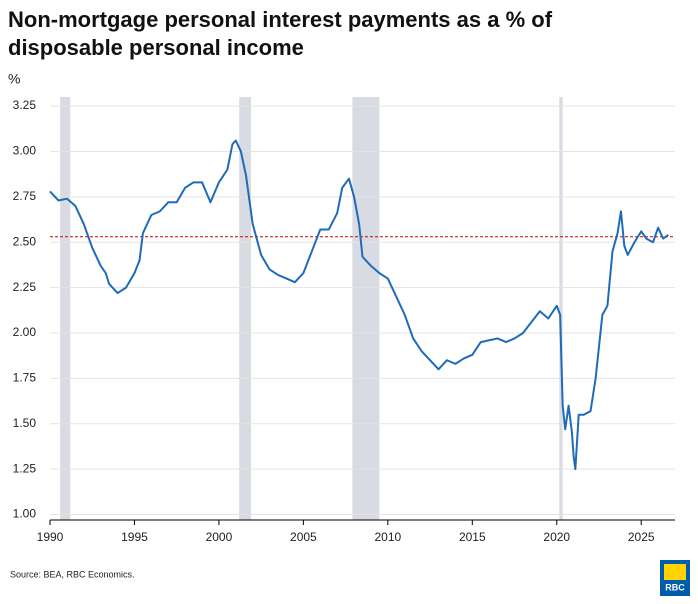 Image resolution: width=698 pixels, height=604 pixels. Describe the element at coordinates (25, 151) in the screenshot. I see `y-tick-label: 3.00` at that location.